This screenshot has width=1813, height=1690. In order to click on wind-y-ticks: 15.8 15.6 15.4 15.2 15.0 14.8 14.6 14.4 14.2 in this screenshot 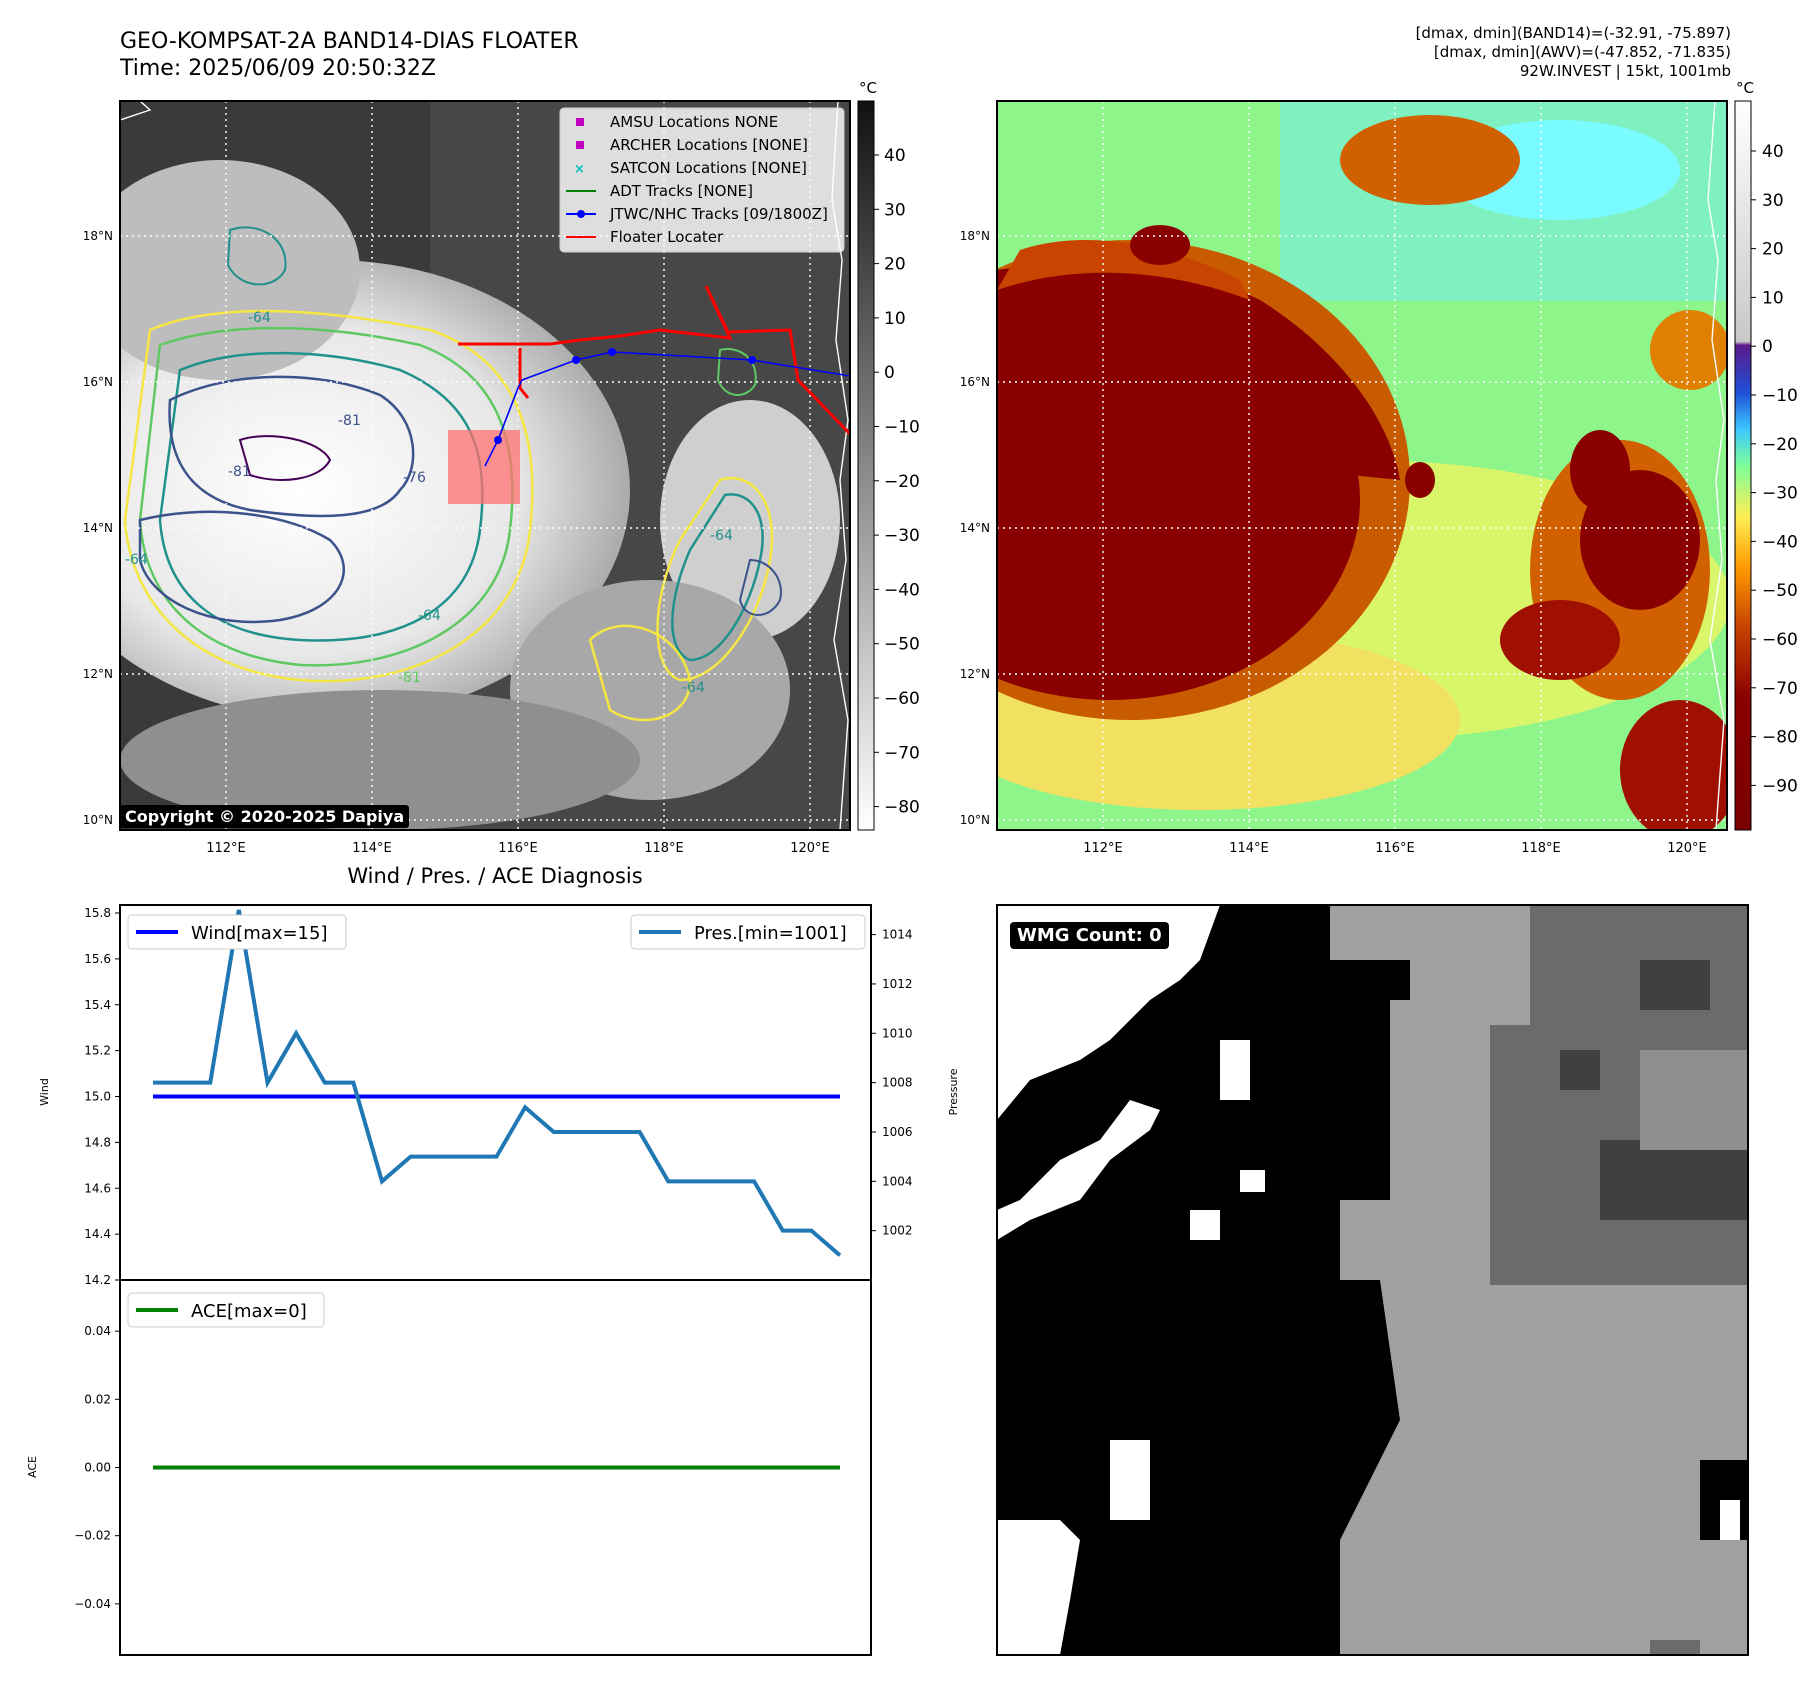, I will do `click(102, 1096)`.